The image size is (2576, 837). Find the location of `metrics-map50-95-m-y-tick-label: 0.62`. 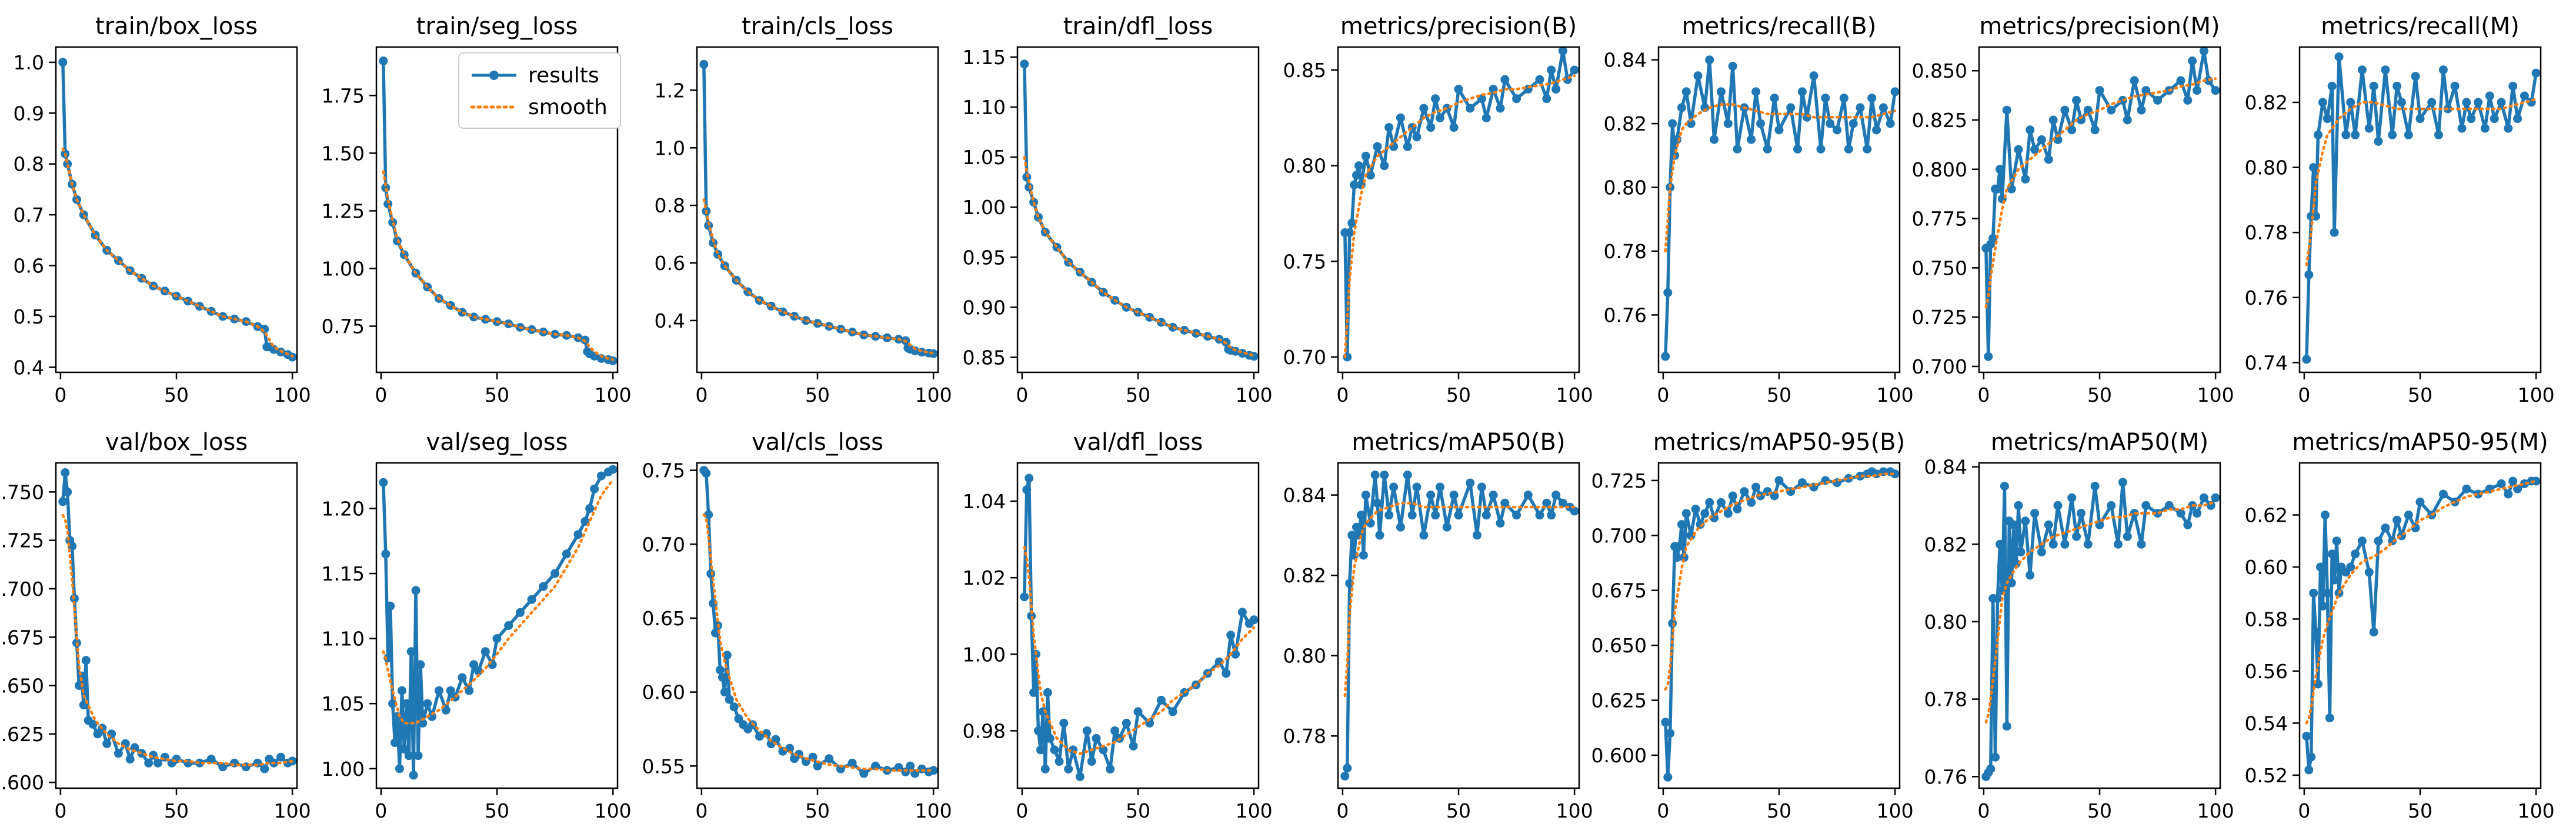

metrics-map50-95-m-y-tick-label: 0.62 is located at coordinates (2266, 515).